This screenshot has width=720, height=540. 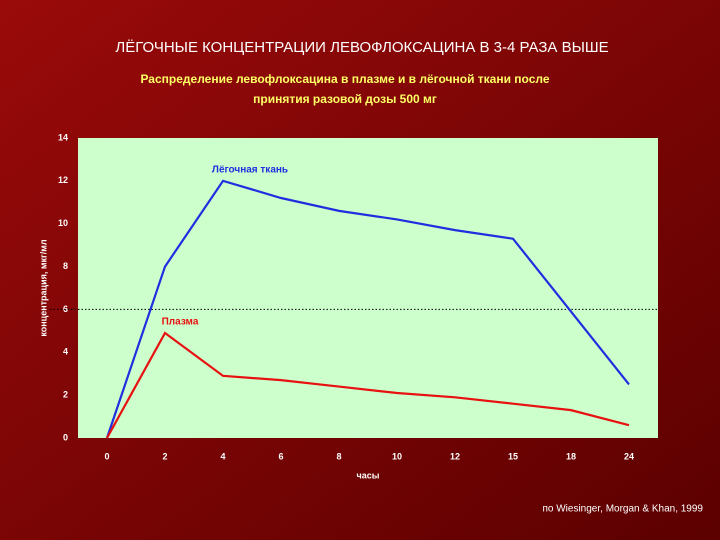 What do you see at coordinates (222, 456) in the screenshot?
I see `x-tick-label: 4` at bounding box center [222, 456].